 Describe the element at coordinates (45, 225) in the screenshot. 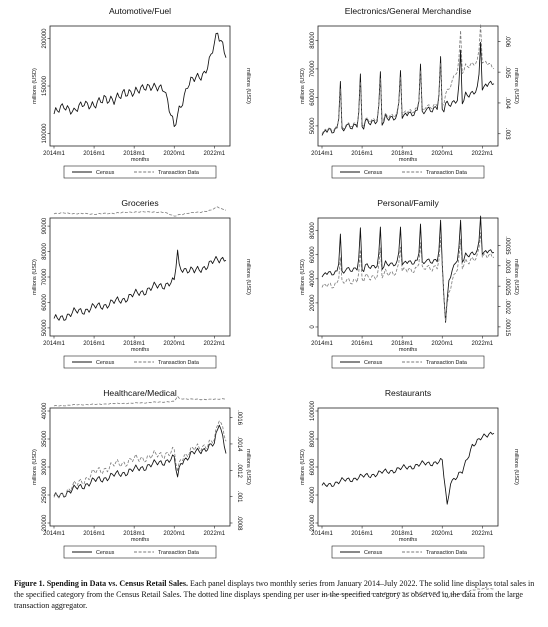

I see `y-tick-label: 90000` at that location.